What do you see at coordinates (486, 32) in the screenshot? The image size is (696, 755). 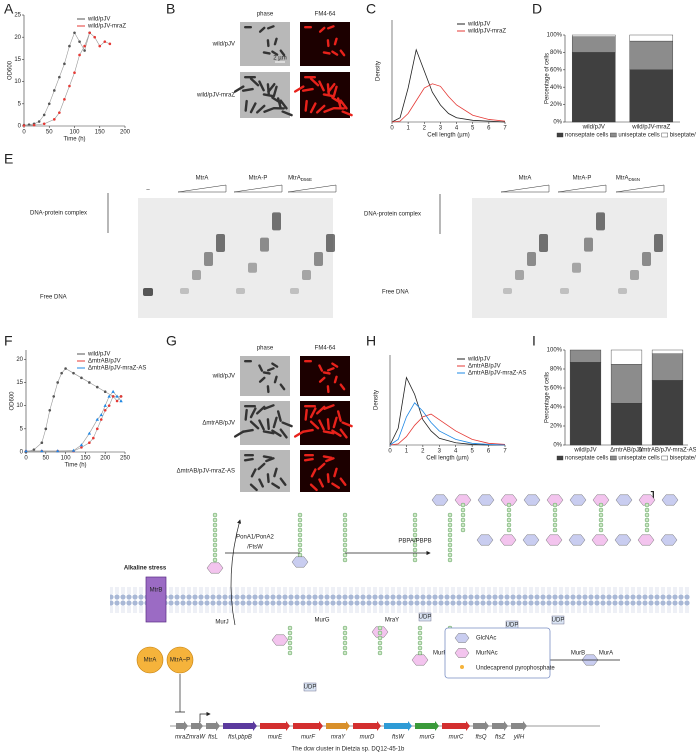 I see `legend-label: wild/pJV-mraZ` at bounding box center [486, 32].